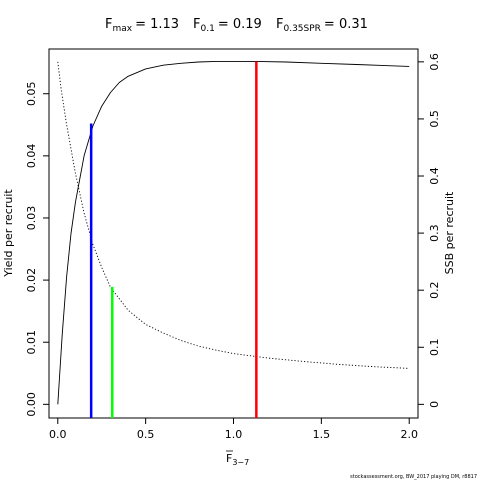 This screenshot has width=480, height=480. Describe the element at coordinates (31, 280) in the screenshot. I see `y-left-tick-label: 0.02` at that location.